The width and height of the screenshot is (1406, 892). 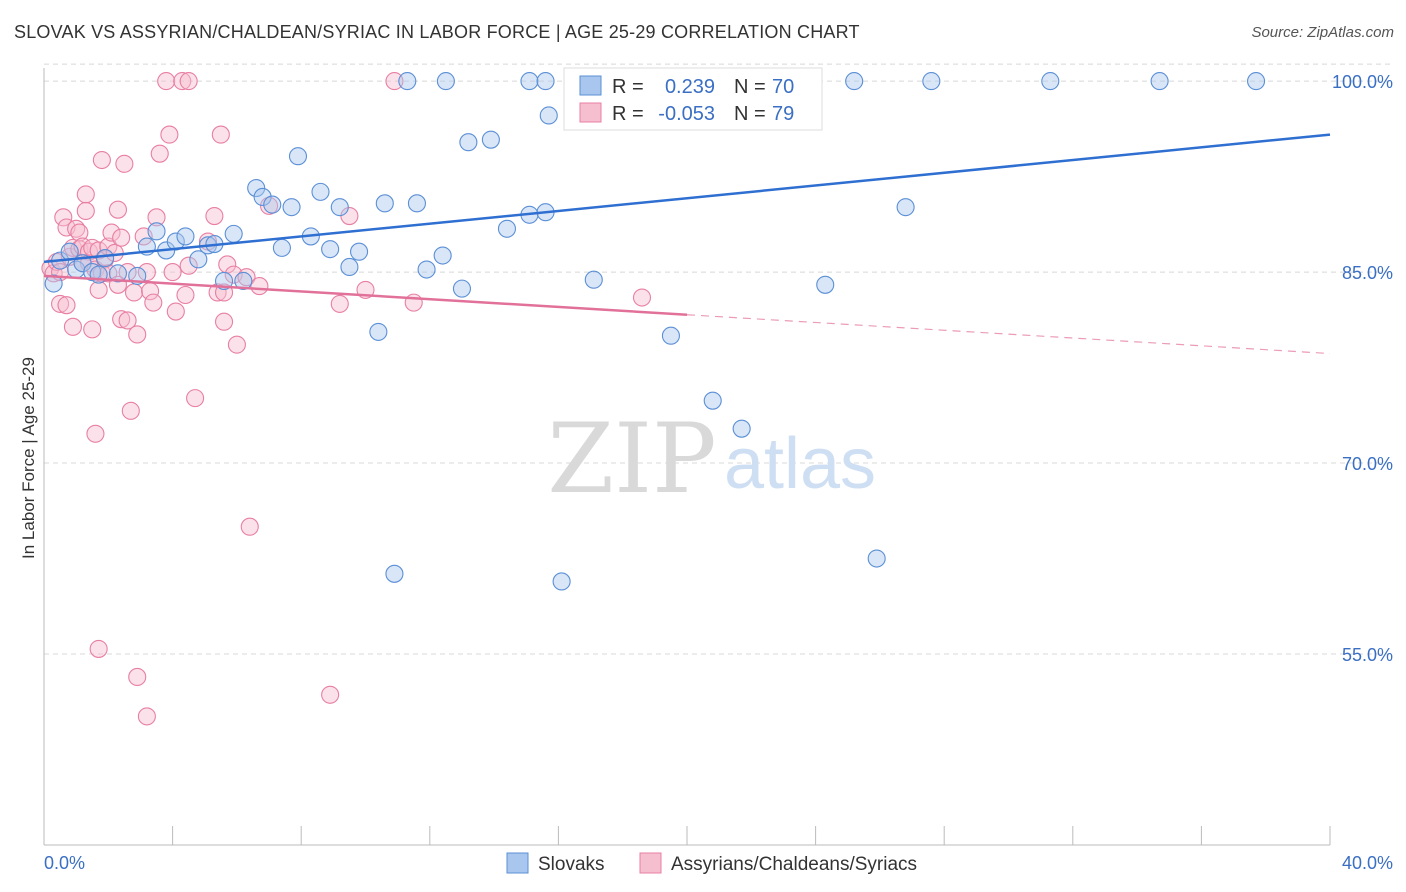 I want to click on assyrians-trend-line, so click(x=365, y=295).